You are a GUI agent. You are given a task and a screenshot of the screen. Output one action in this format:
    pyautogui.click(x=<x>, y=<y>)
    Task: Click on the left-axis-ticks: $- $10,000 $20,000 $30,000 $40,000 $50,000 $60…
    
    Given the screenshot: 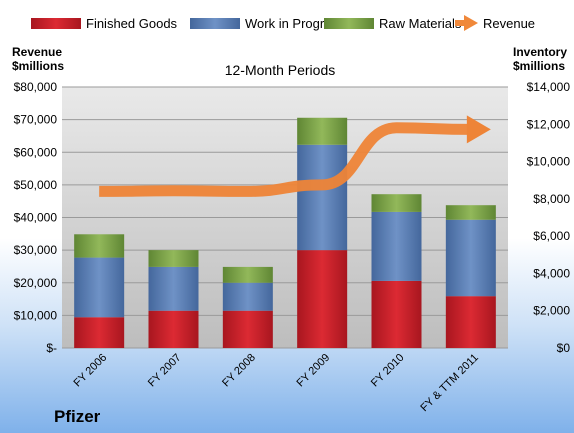 What is the action you would take?
    pyautogui.click(x=36, y=217)
    